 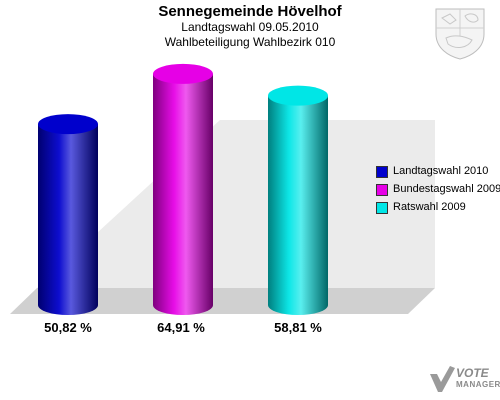 I want to click on brand-line-1: VOTE, so click(x=472, y=373).